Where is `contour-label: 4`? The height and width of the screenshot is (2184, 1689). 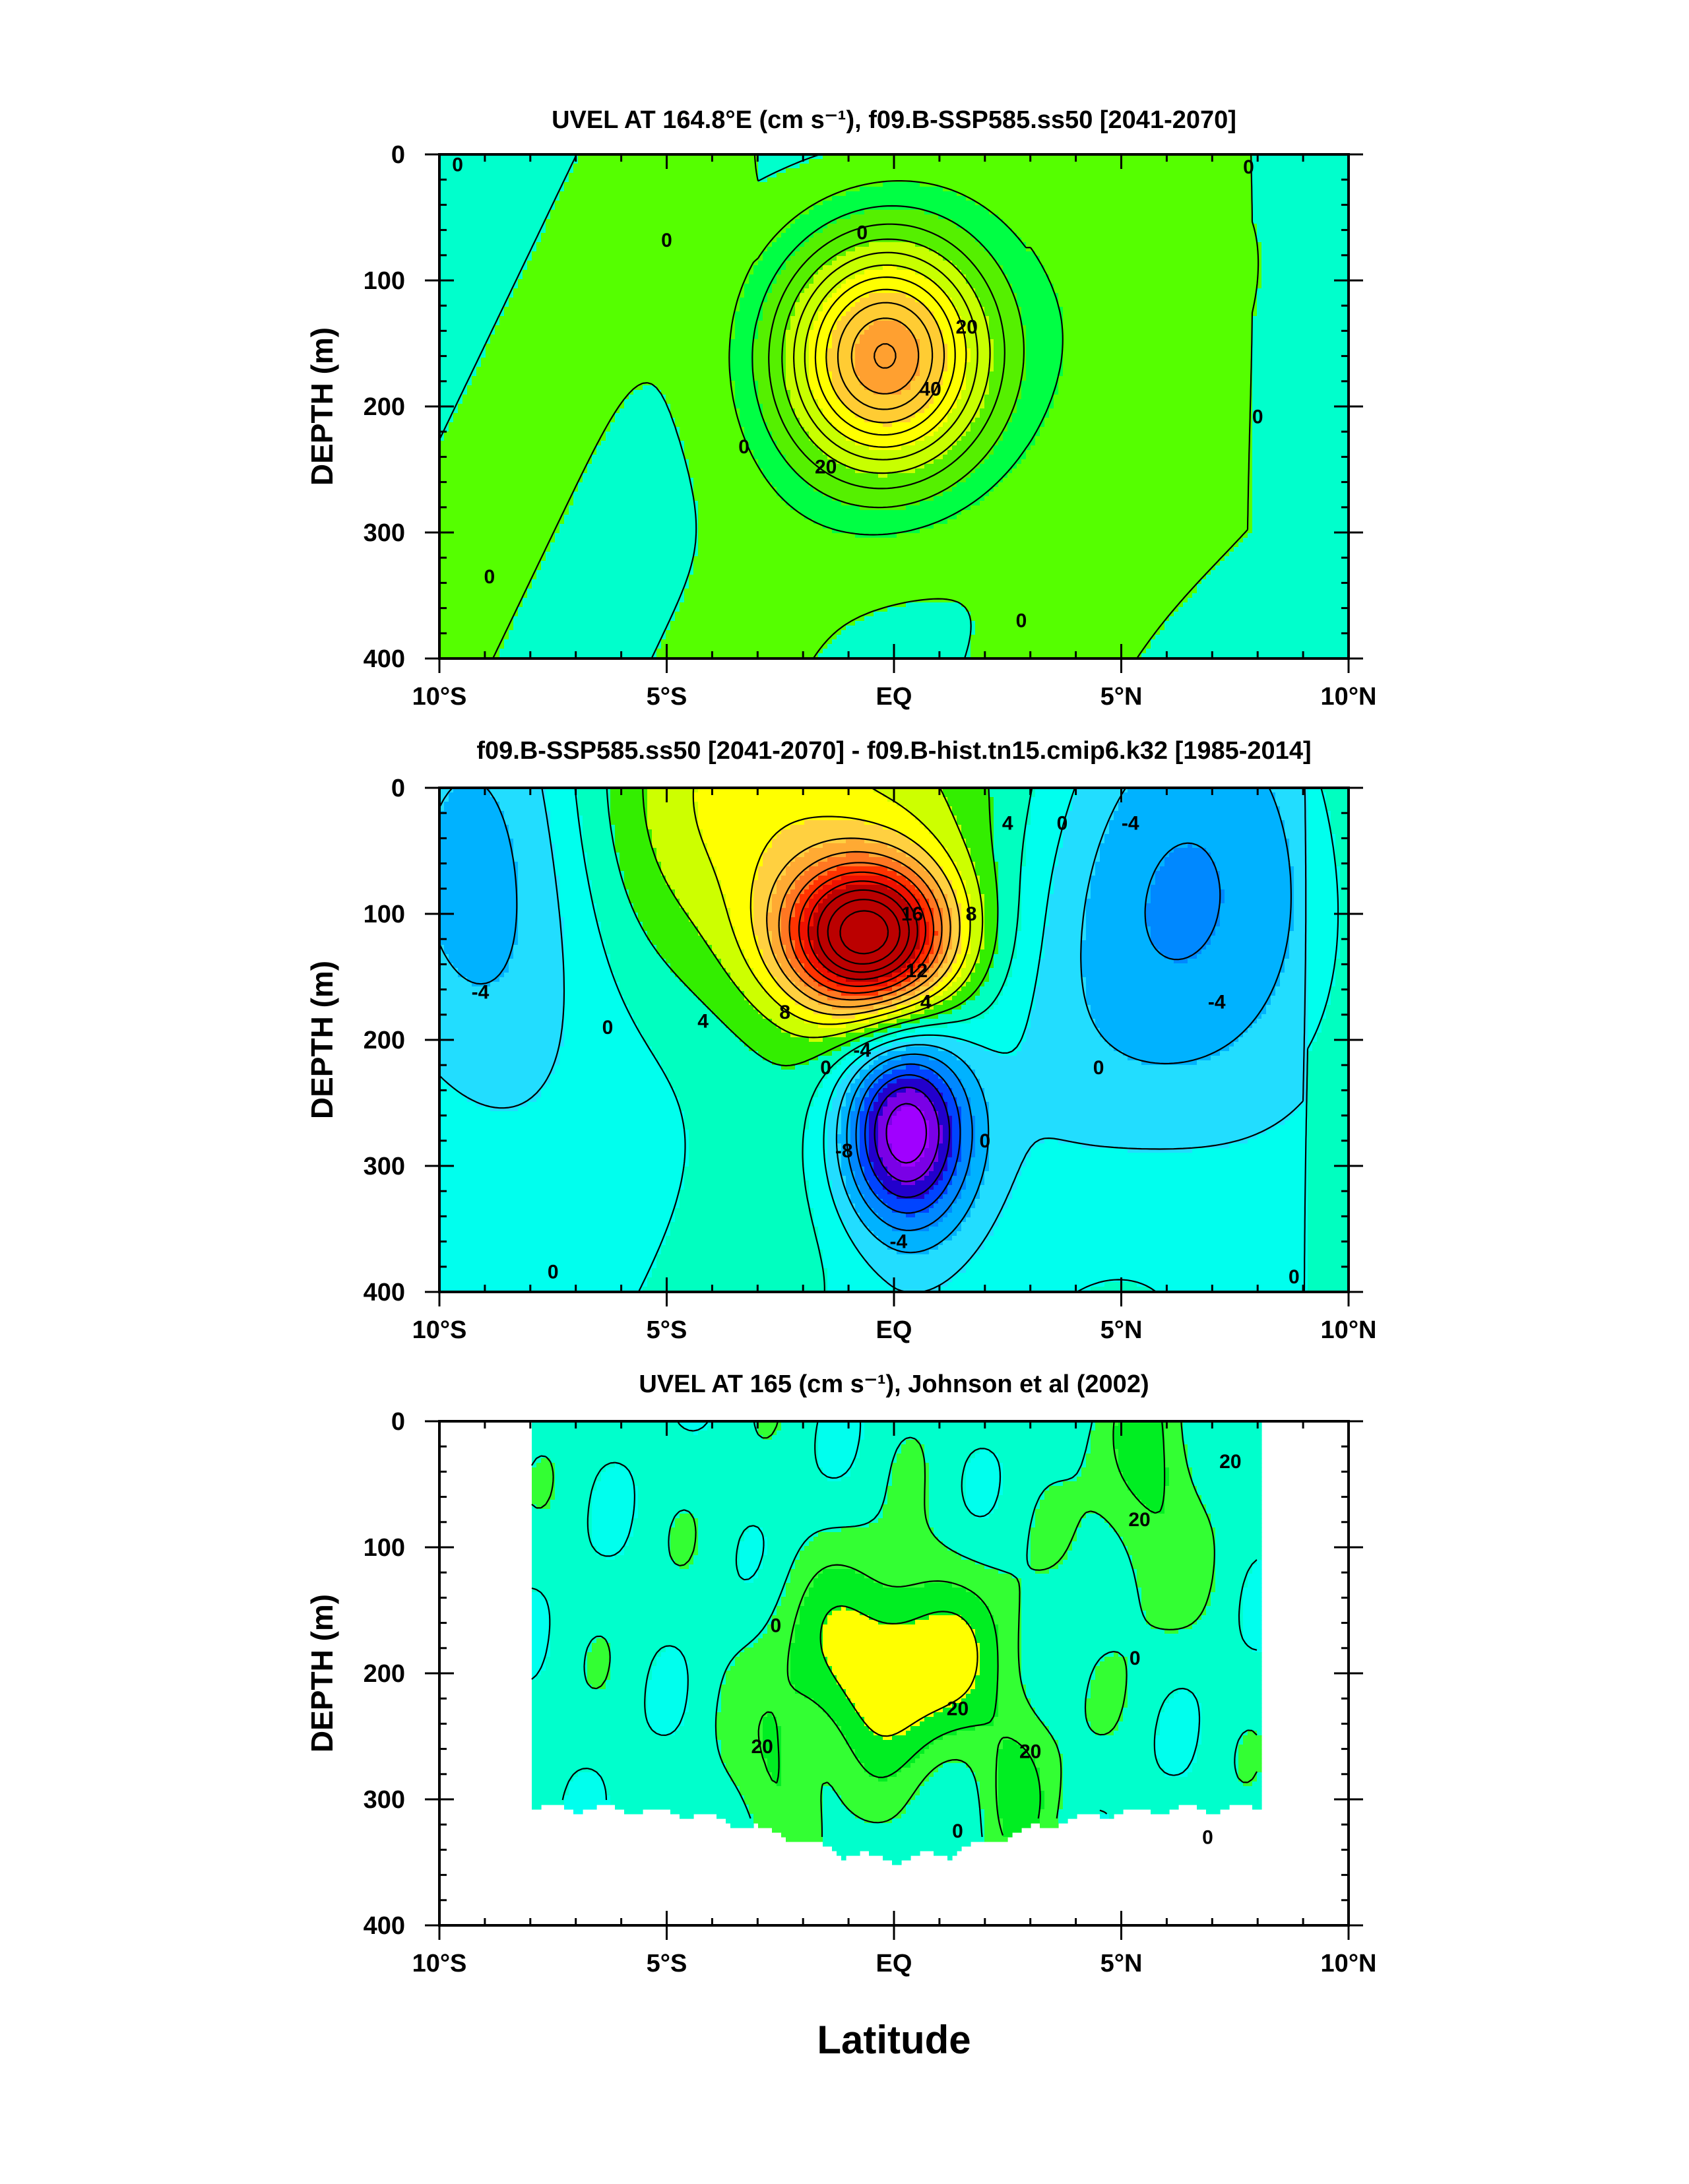
contour-label: 4 is located at coordinates (926, 1002).